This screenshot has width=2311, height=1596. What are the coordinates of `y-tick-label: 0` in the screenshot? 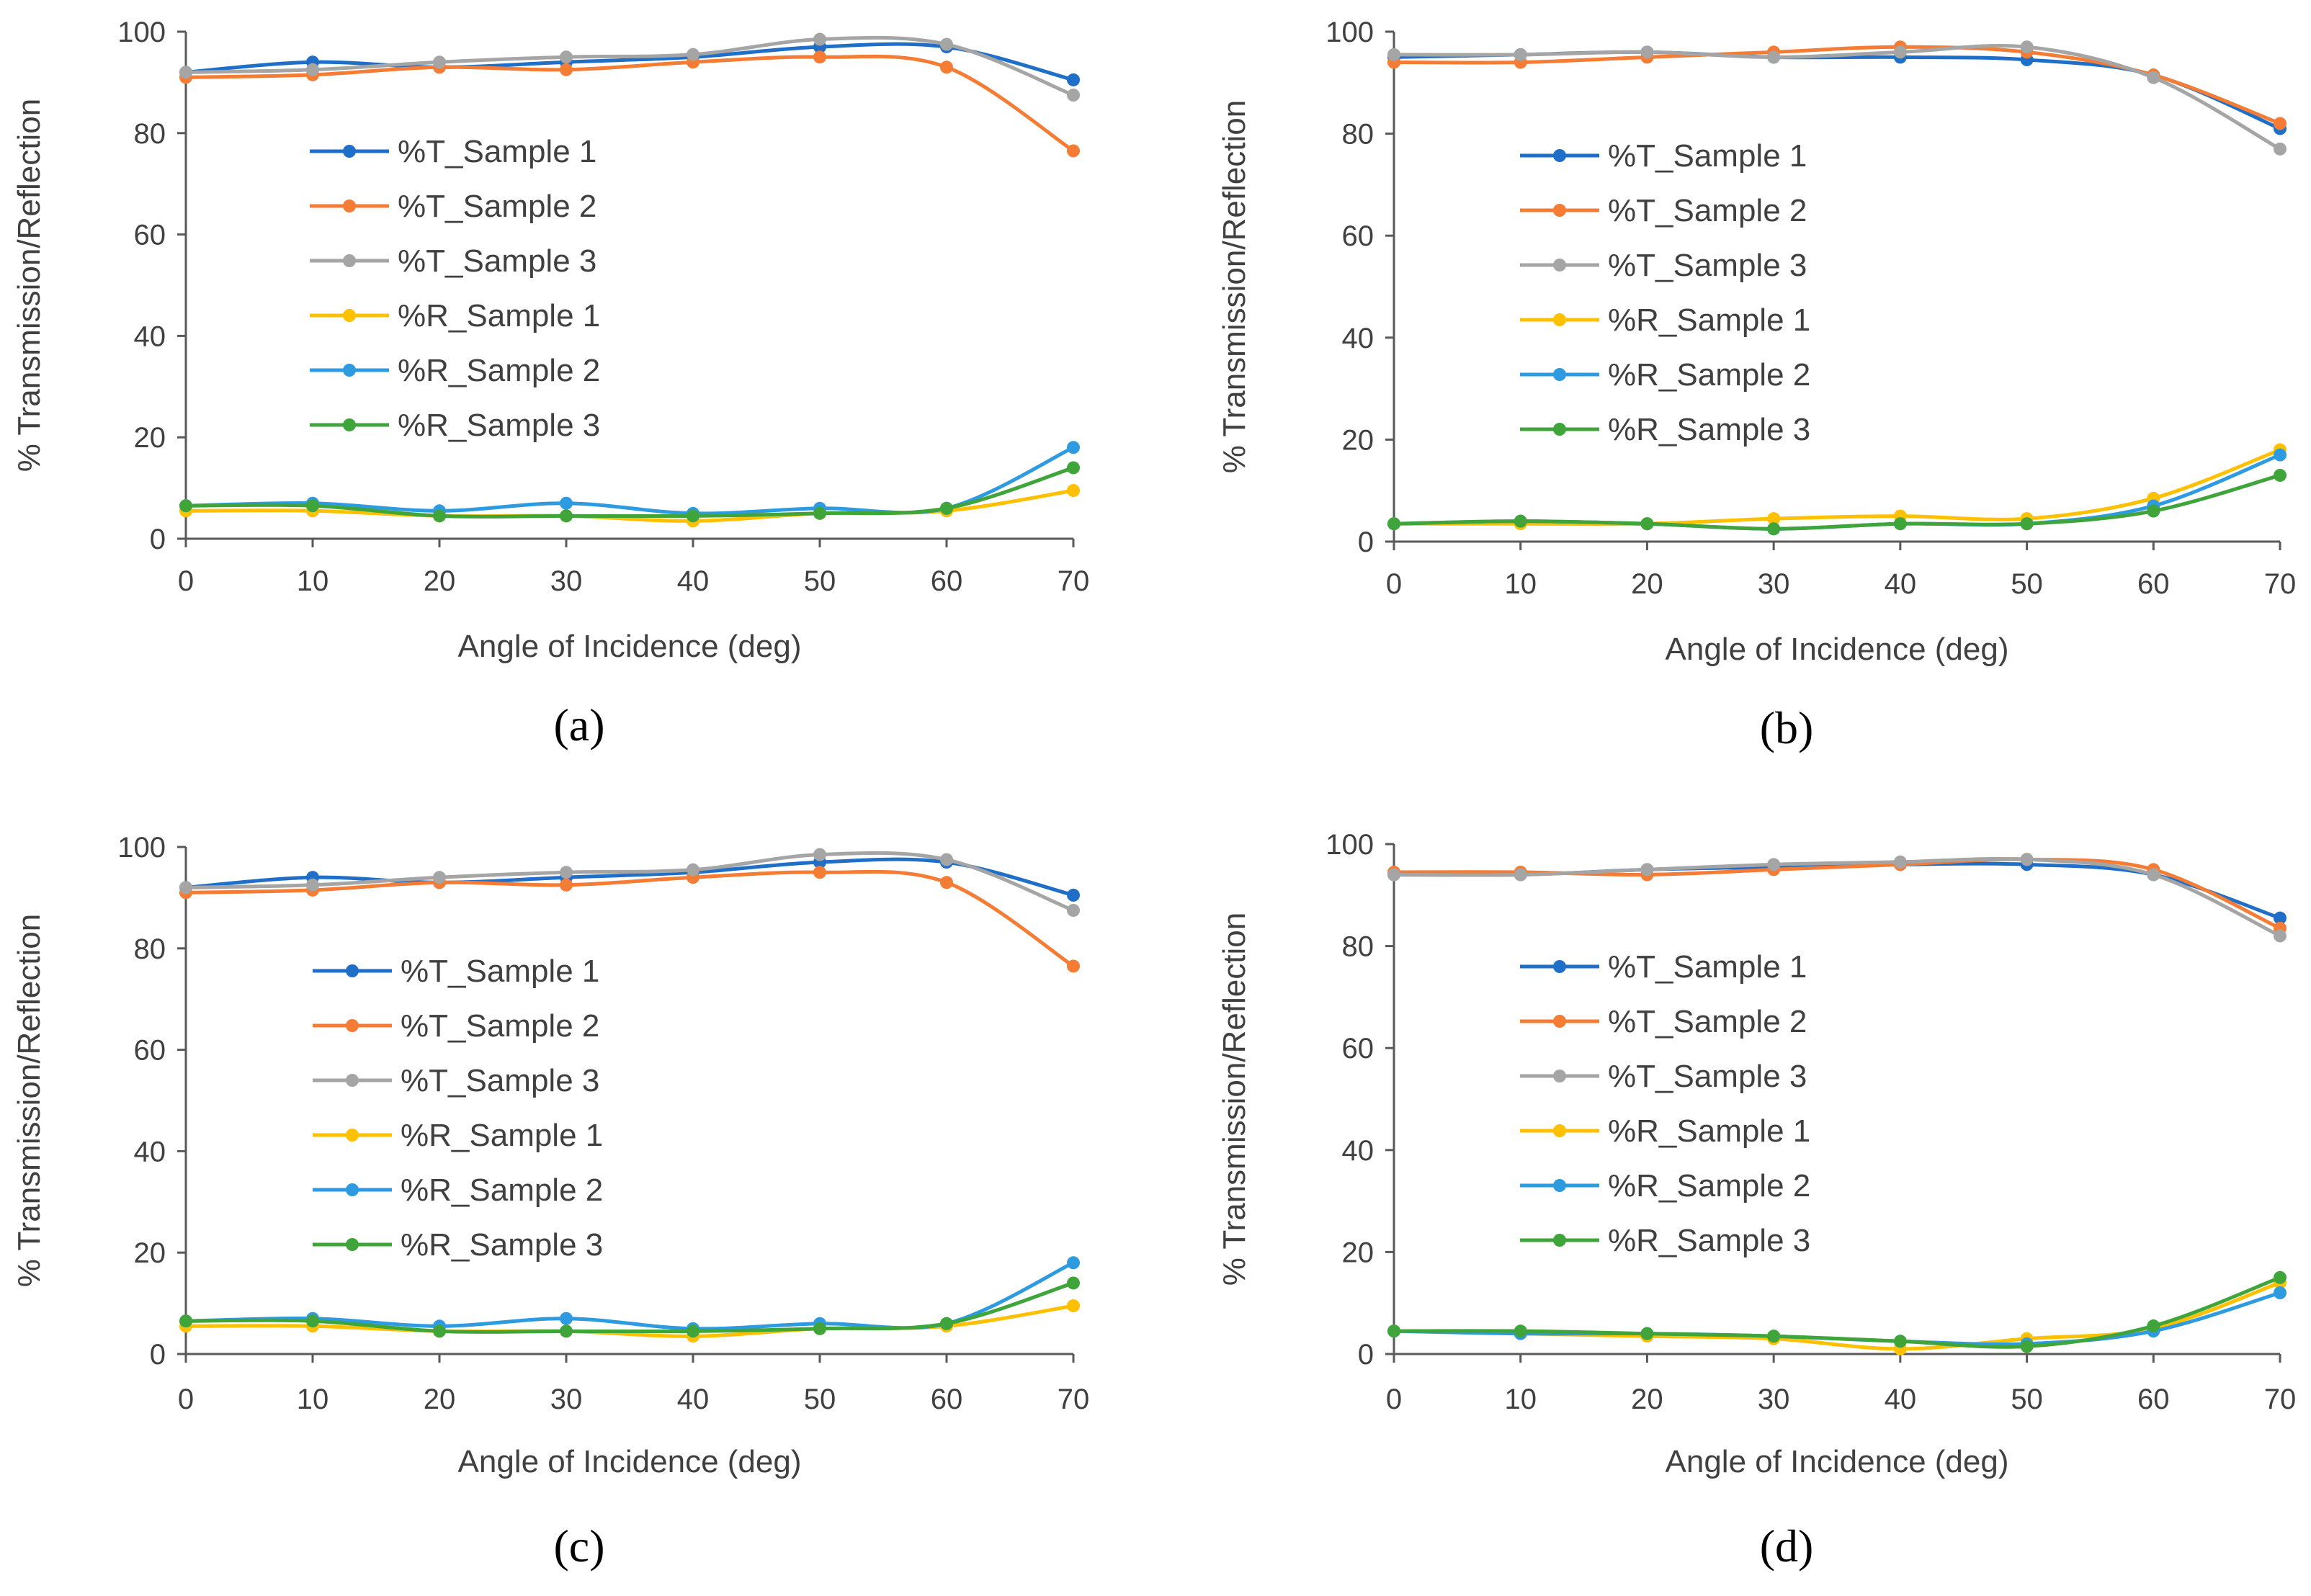 It's located at (1366, 1355).